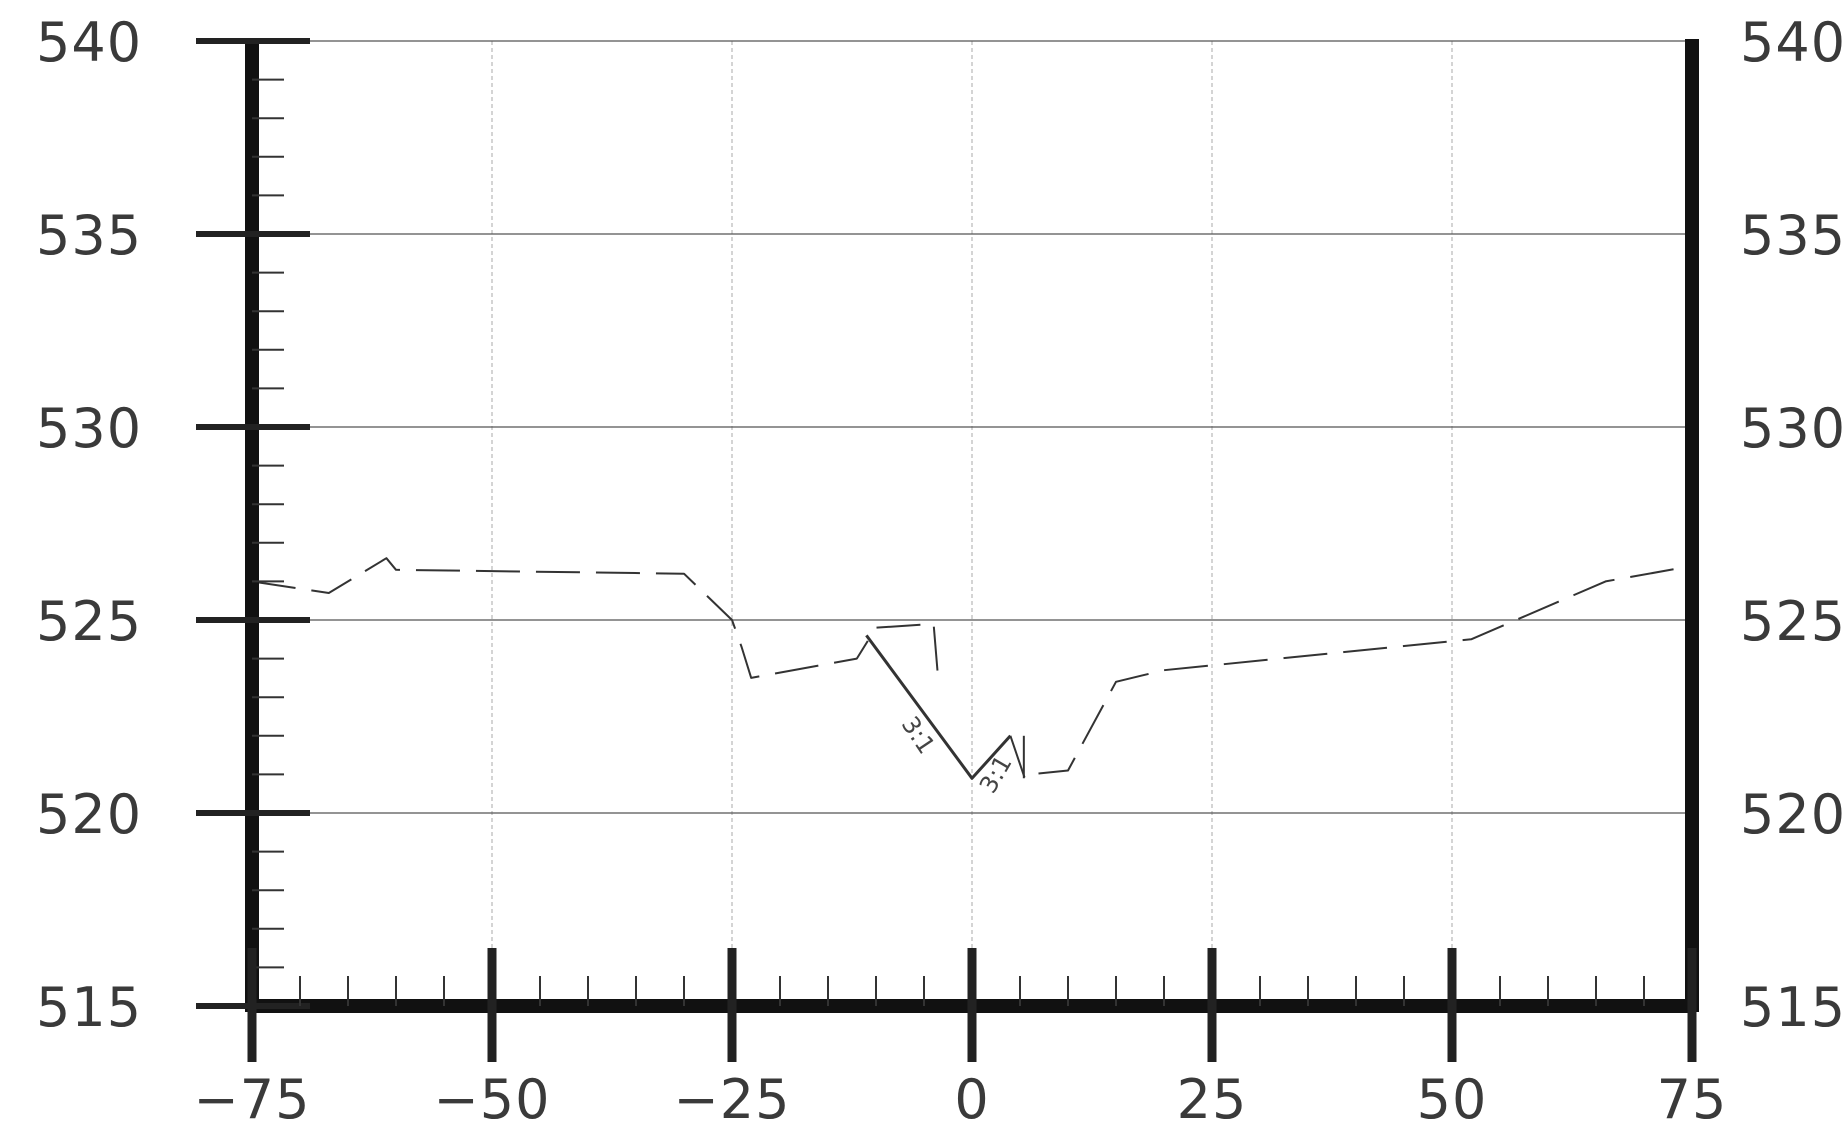 This screenshot has width=1845, height=1133. I want to click on y-tick-label-right: 525, so click(1792, 621).